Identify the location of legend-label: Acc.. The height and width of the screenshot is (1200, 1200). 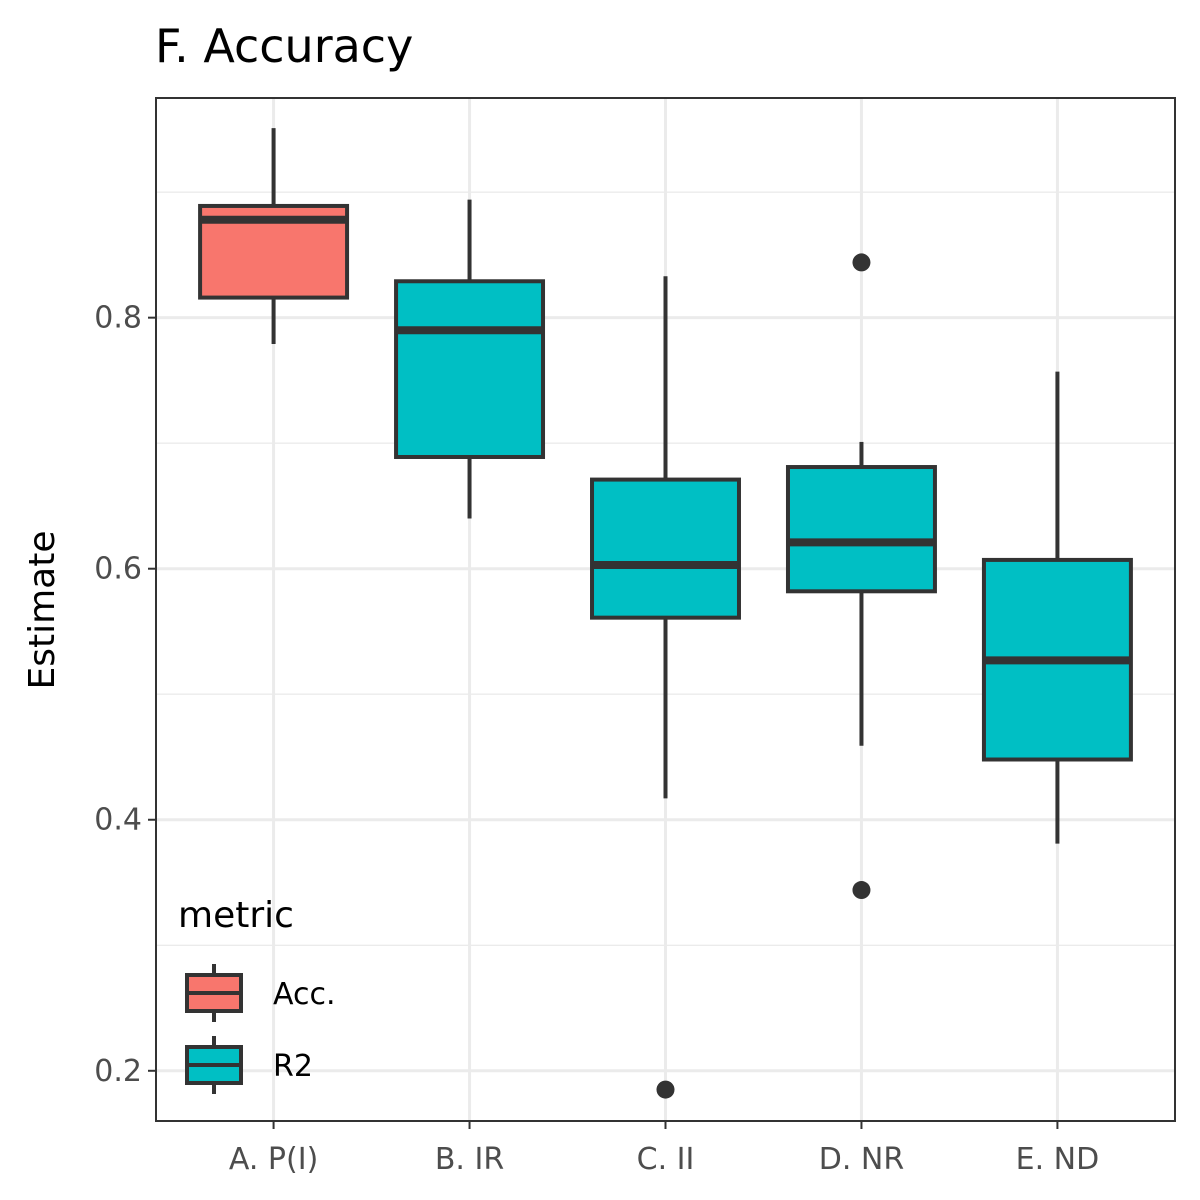
(304, 994).